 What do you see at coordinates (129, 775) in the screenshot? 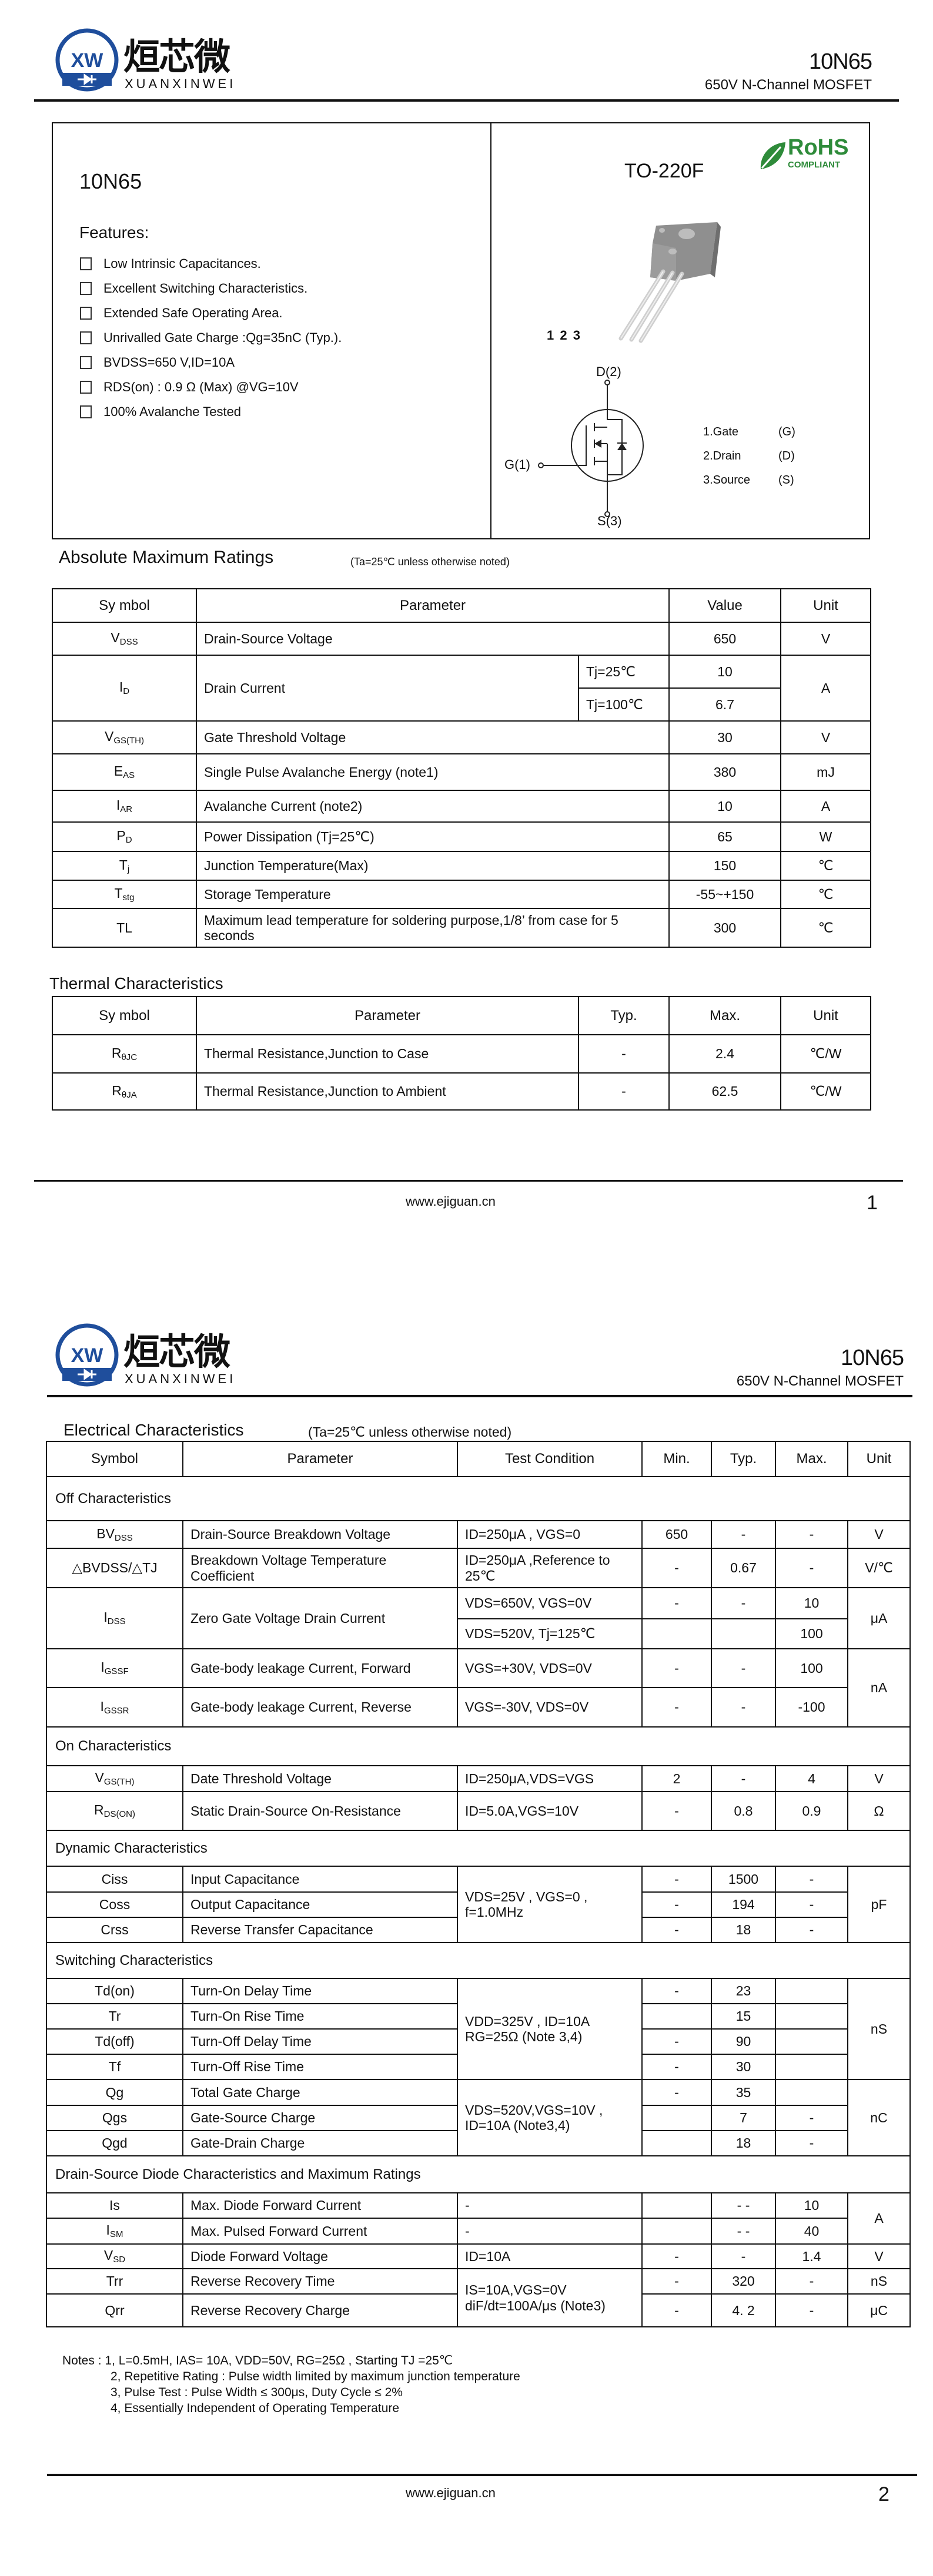
I see `symbol-subscript: AS` at bounding box center [129, 775].